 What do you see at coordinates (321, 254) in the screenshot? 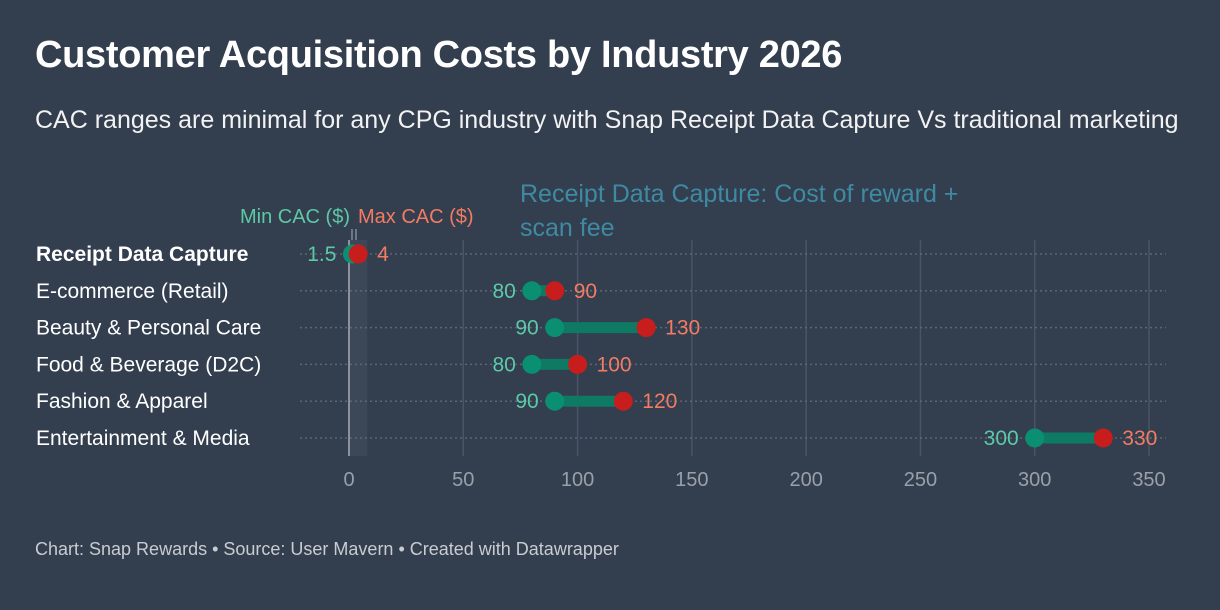
I see `min-value-label: 1.5` at bounding box center [321, 254].